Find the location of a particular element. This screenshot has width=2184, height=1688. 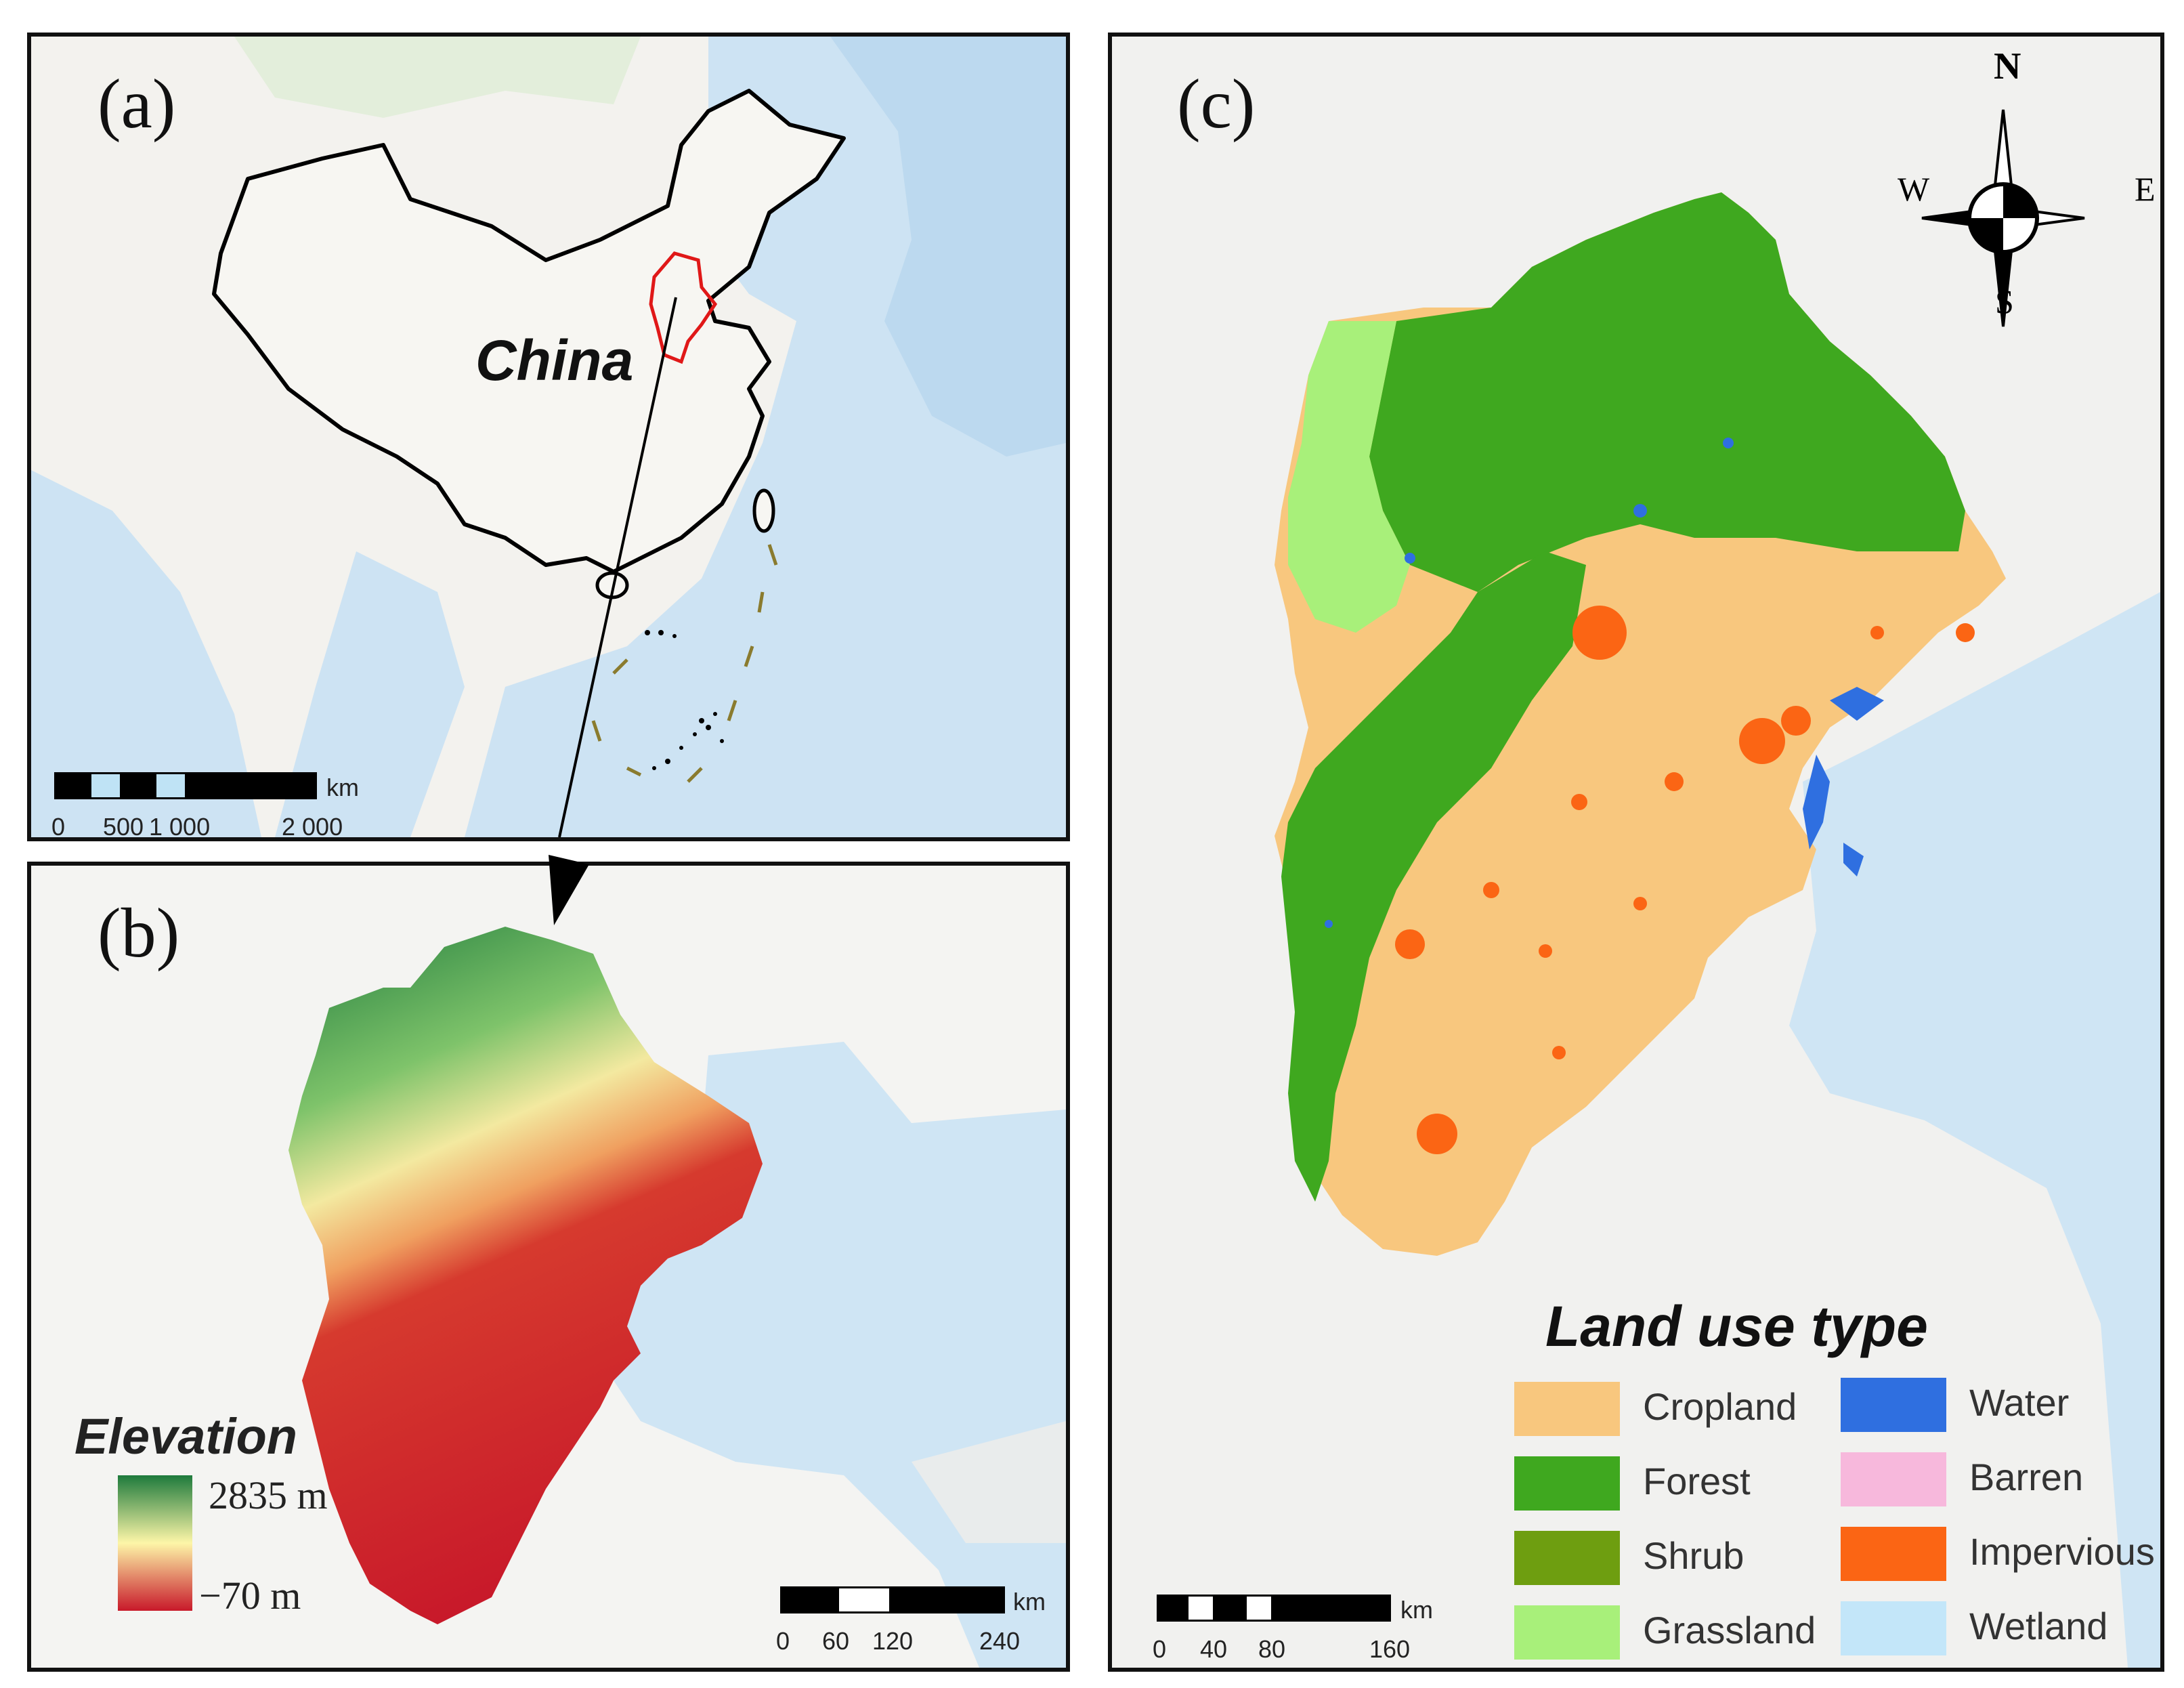

legend-label-water: Water is located at coordinates (2019, 1402).